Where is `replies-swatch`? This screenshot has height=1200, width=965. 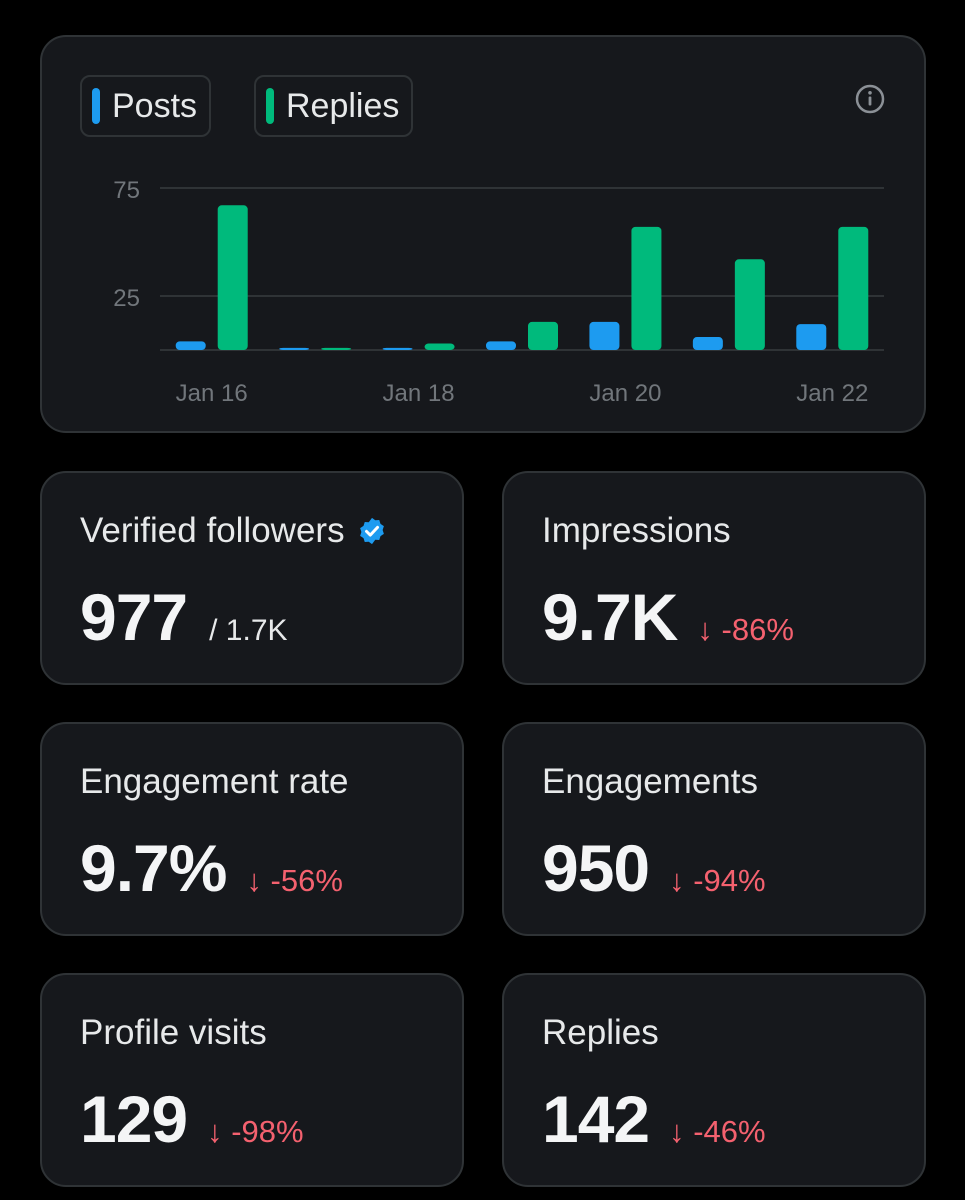
replies-swatch is located at coordinates (270, 106).